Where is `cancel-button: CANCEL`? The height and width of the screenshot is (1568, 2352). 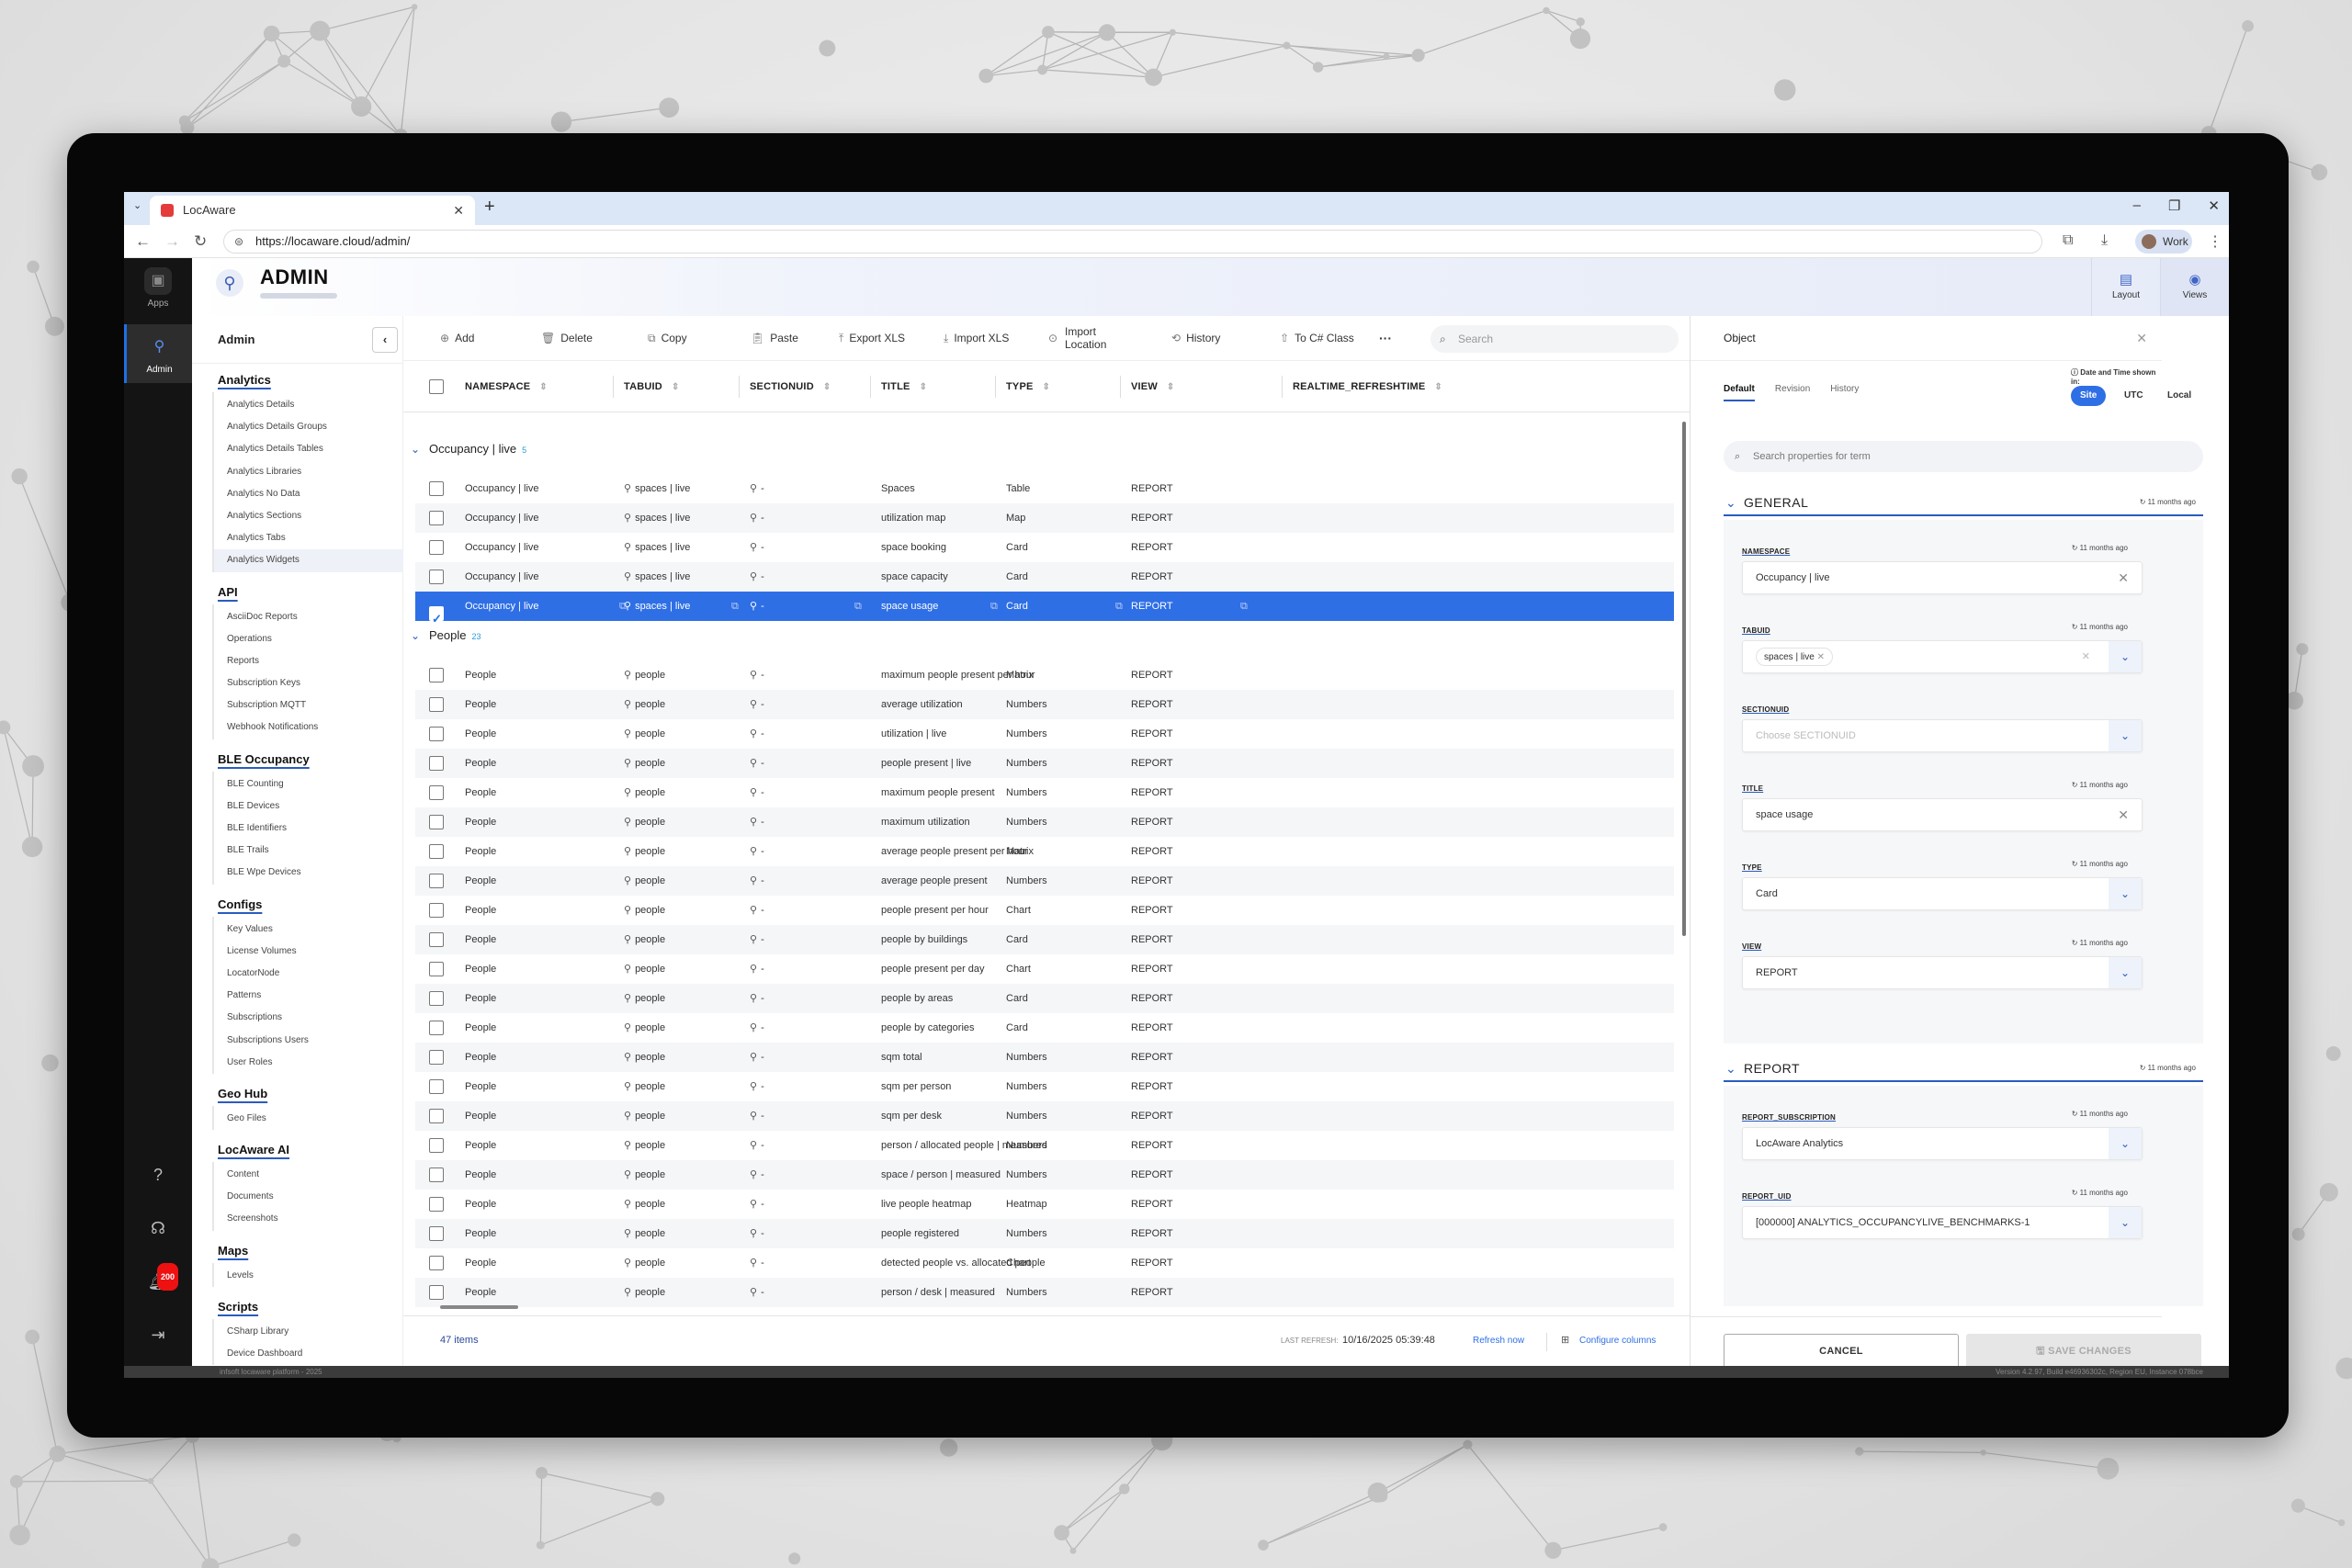
cancel-button: CANCEL is located at coordinates (1841, 1351).